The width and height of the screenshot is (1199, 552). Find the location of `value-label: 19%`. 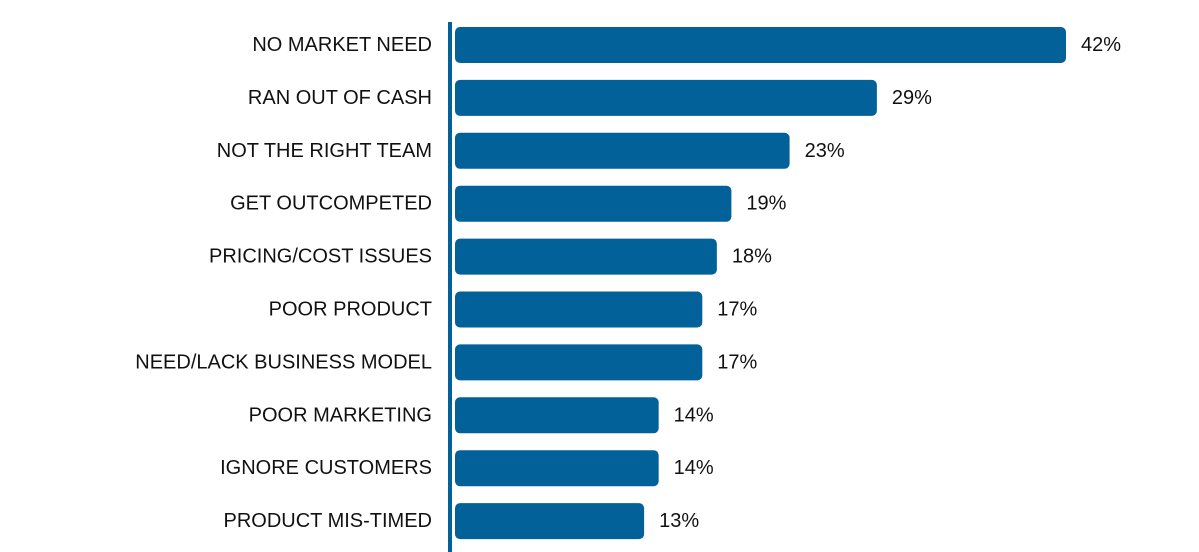

value-label: 19% is located at coordinates (766, 204).